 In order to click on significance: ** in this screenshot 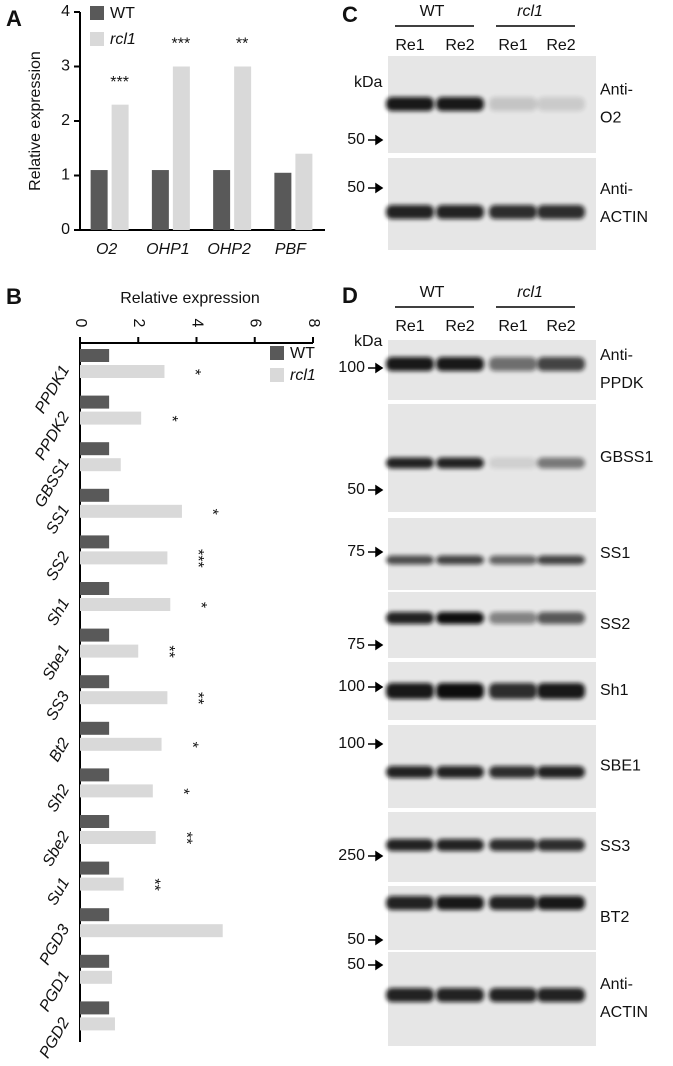, I will do `click(153, 884)`.